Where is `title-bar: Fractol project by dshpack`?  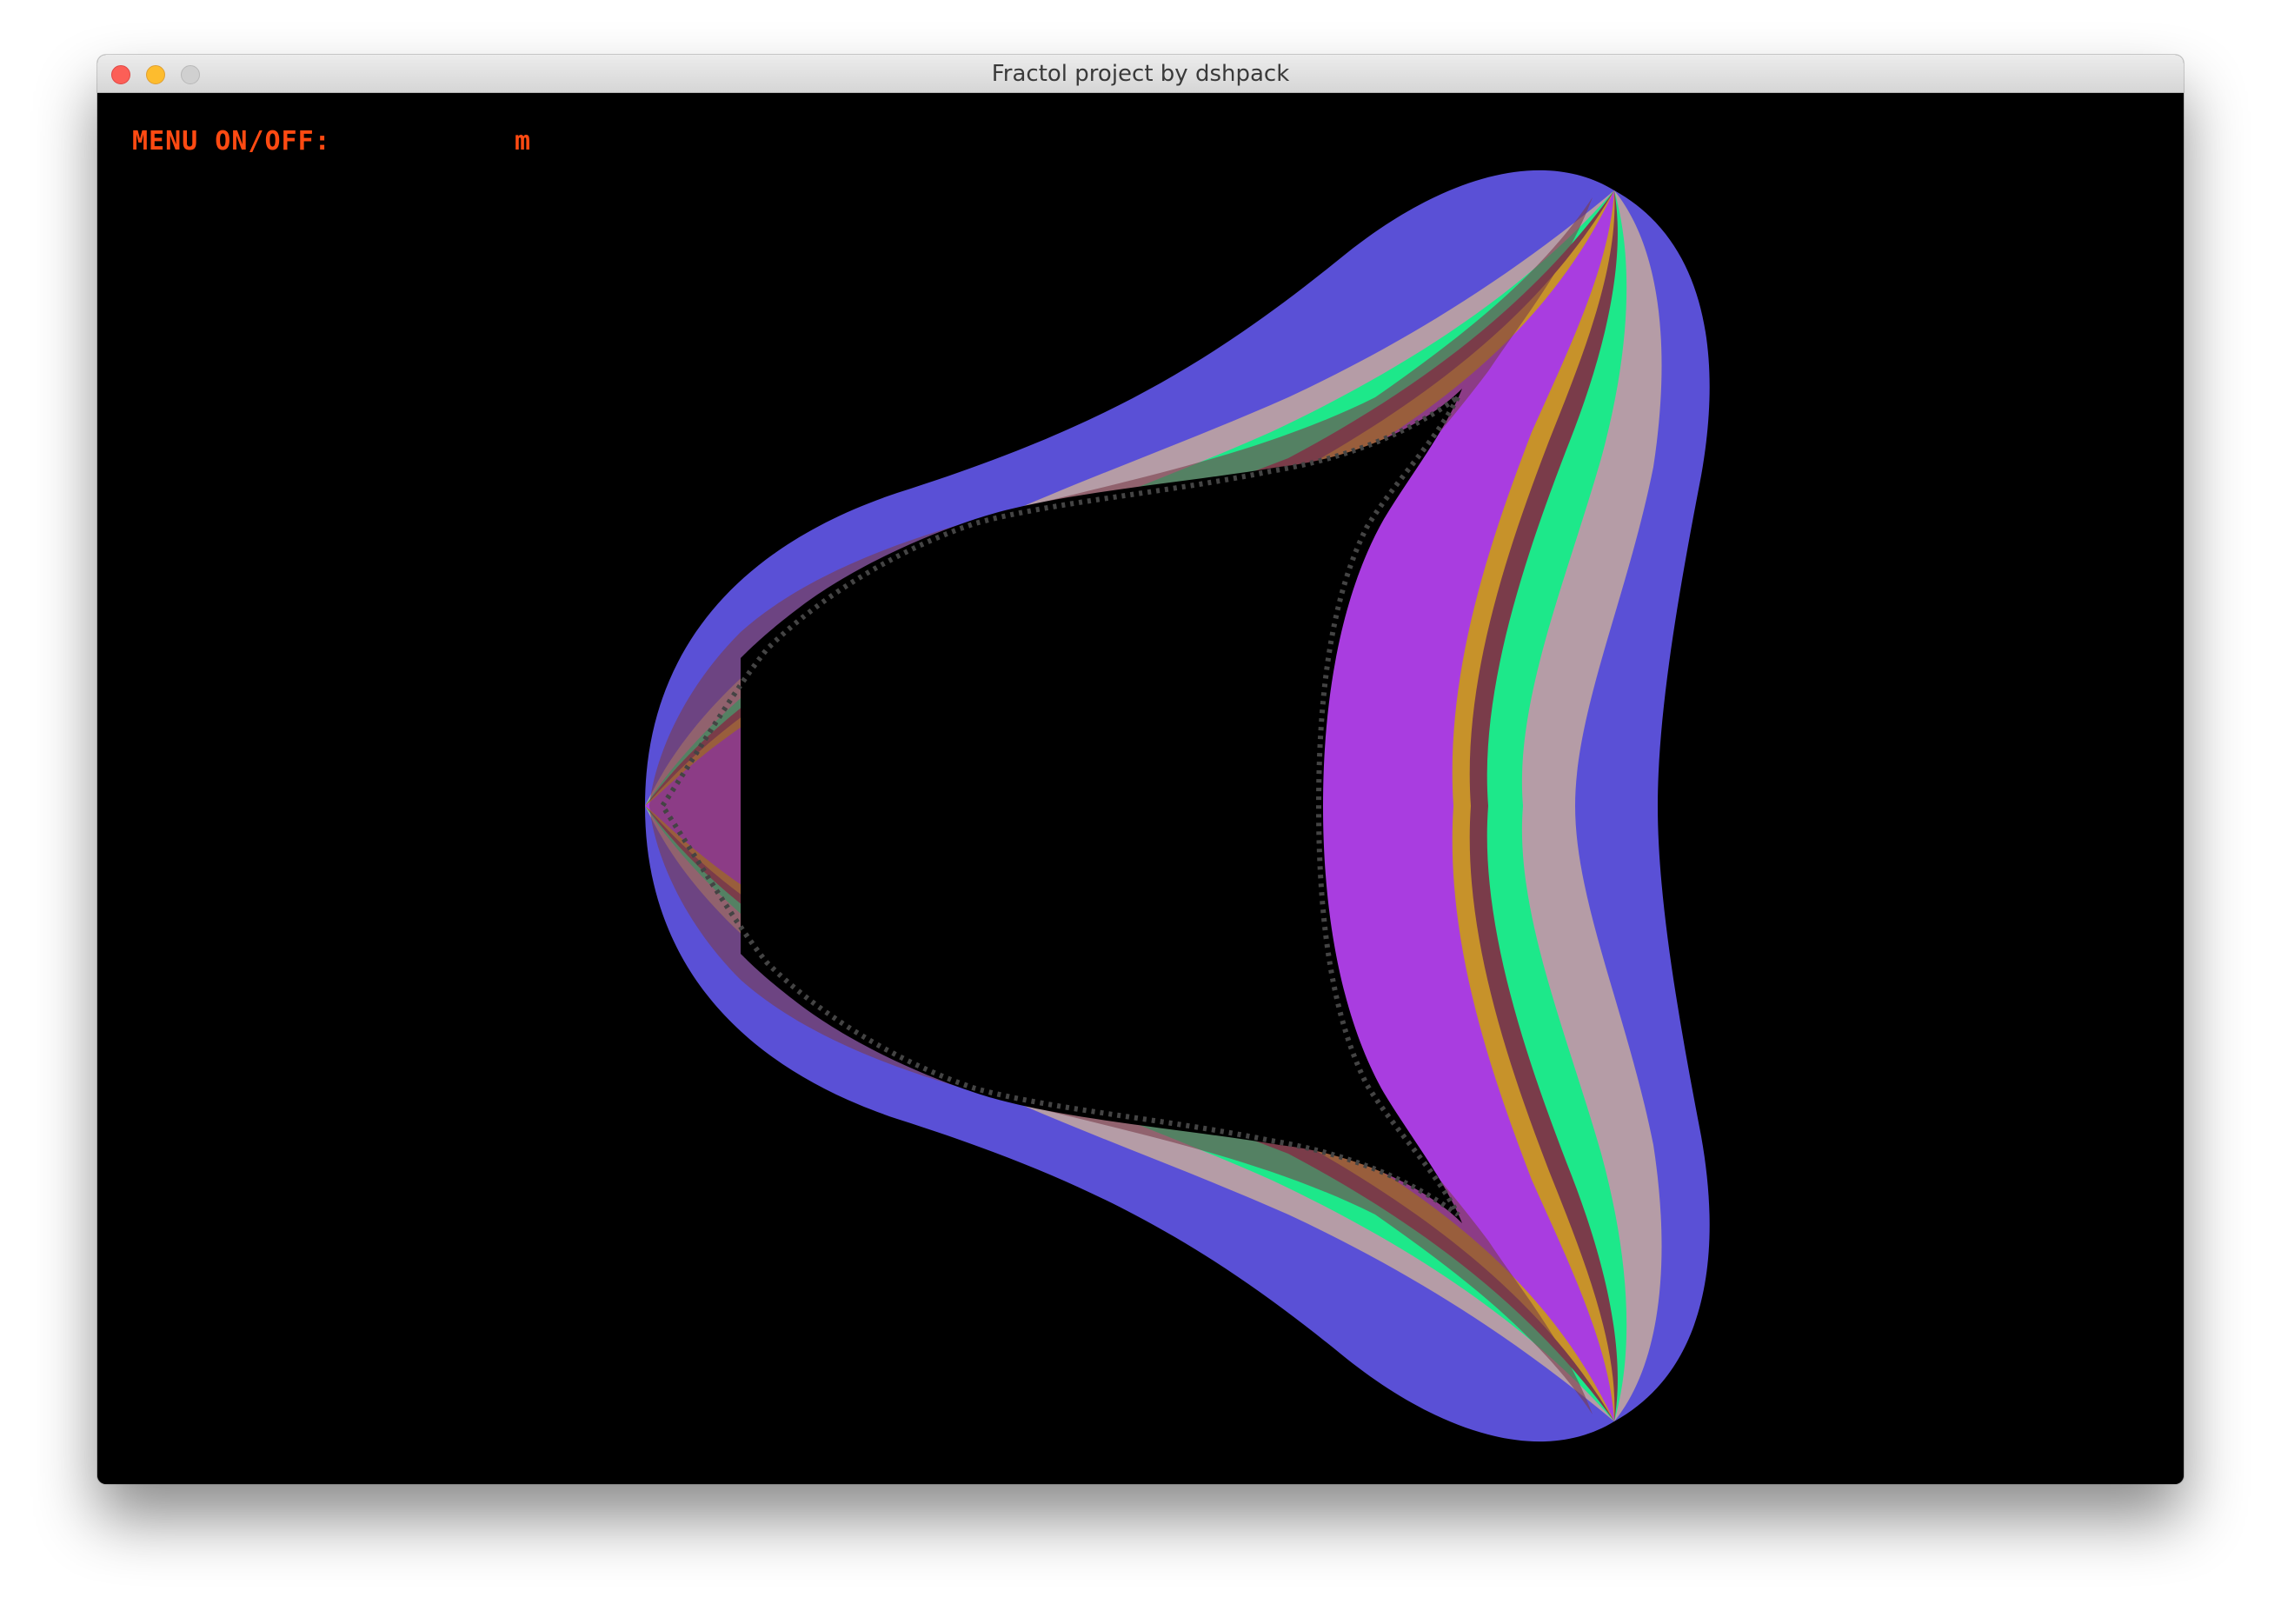
title-bar: Fractol project by dshpack is located at coordinates (1141, 74).